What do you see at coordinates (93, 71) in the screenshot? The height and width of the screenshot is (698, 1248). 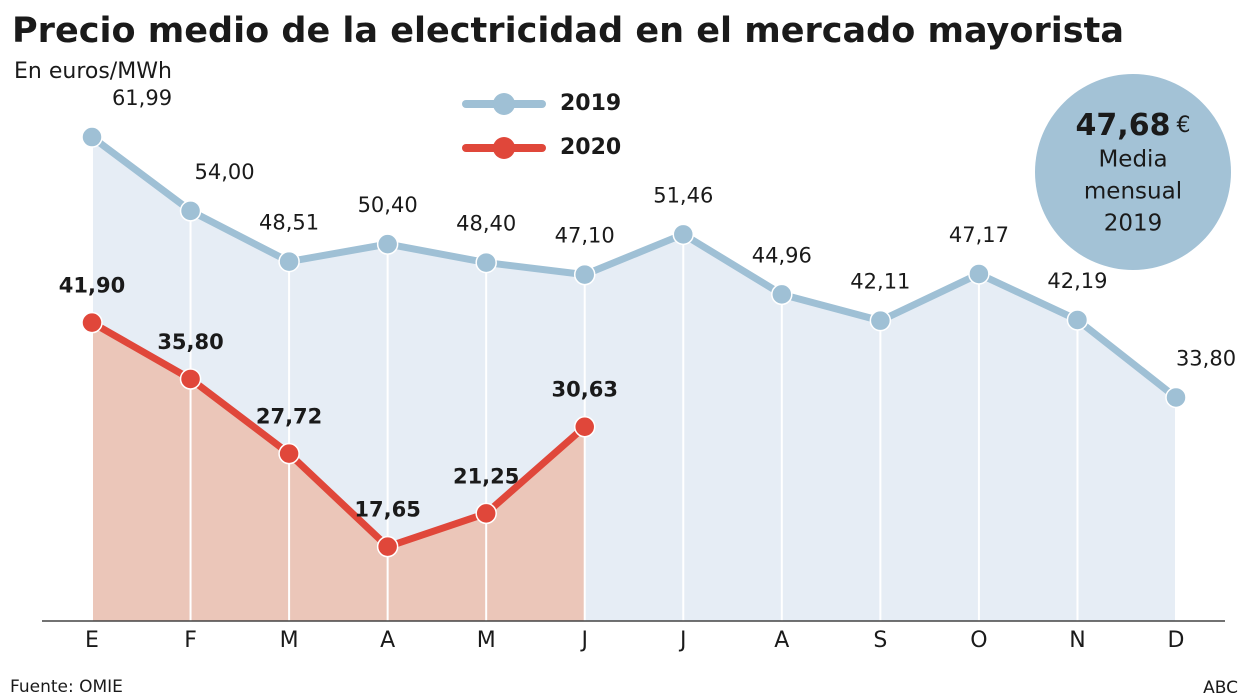 I see `chart-subtitle: En euros/MWh` at bounding box center [93, 71].